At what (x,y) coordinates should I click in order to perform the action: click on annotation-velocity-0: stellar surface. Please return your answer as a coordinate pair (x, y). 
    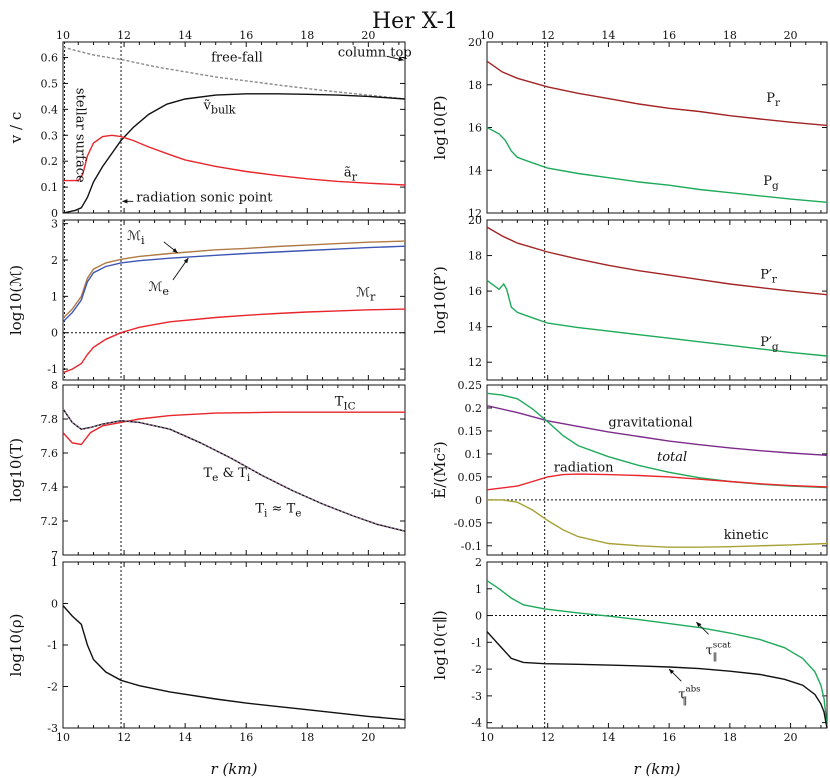
    Looking at the image, I should click on (80, 135).